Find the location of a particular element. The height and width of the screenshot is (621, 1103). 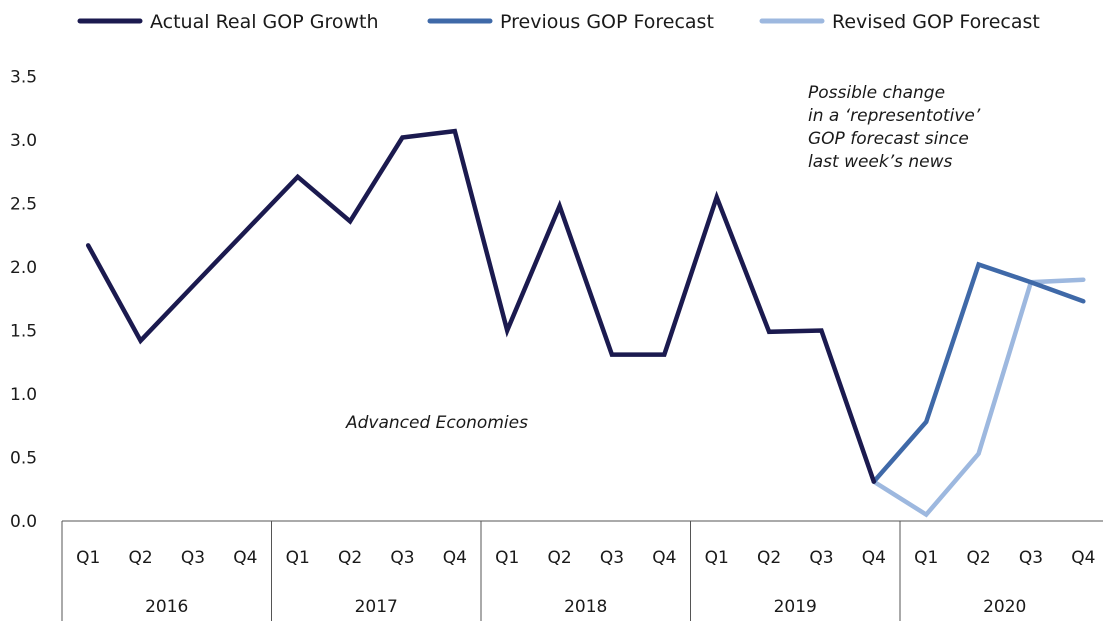

y-tick-label: 3.0 is located at coordinates (23, 141).